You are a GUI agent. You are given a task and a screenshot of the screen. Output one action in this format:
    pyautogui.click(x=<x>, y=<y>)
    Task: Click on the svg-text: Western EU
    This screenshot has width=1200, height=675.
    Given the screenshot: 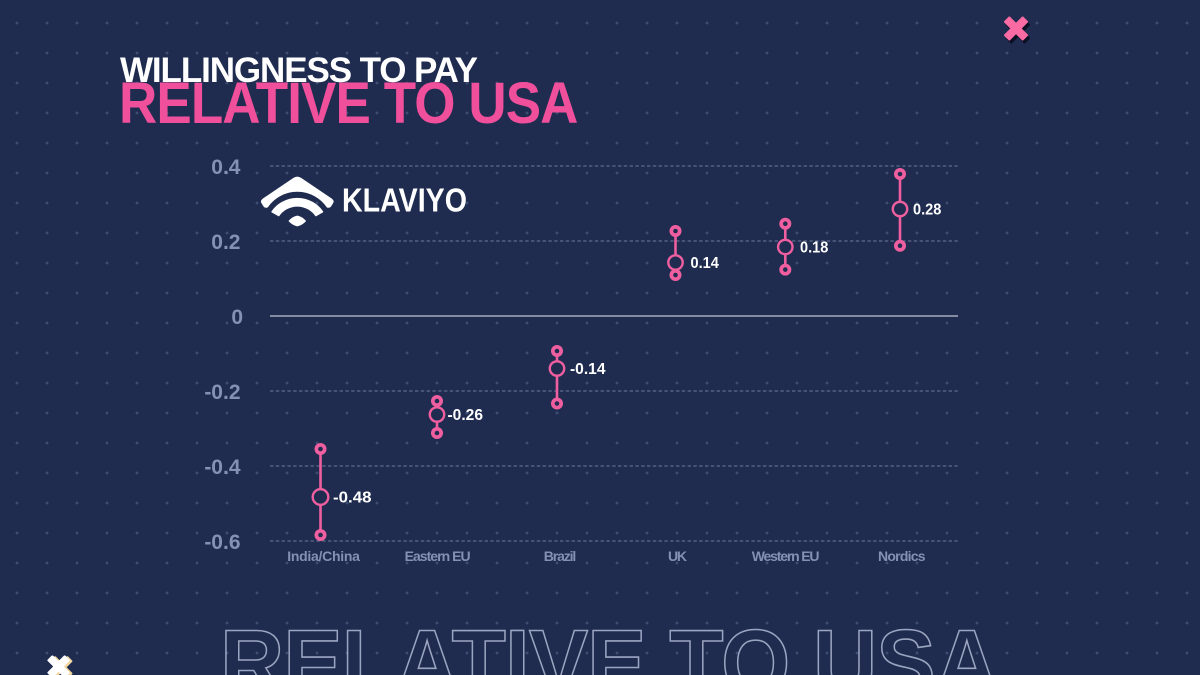 What is the action you would take?
    pyautogui.click(x=786, y=556)
    